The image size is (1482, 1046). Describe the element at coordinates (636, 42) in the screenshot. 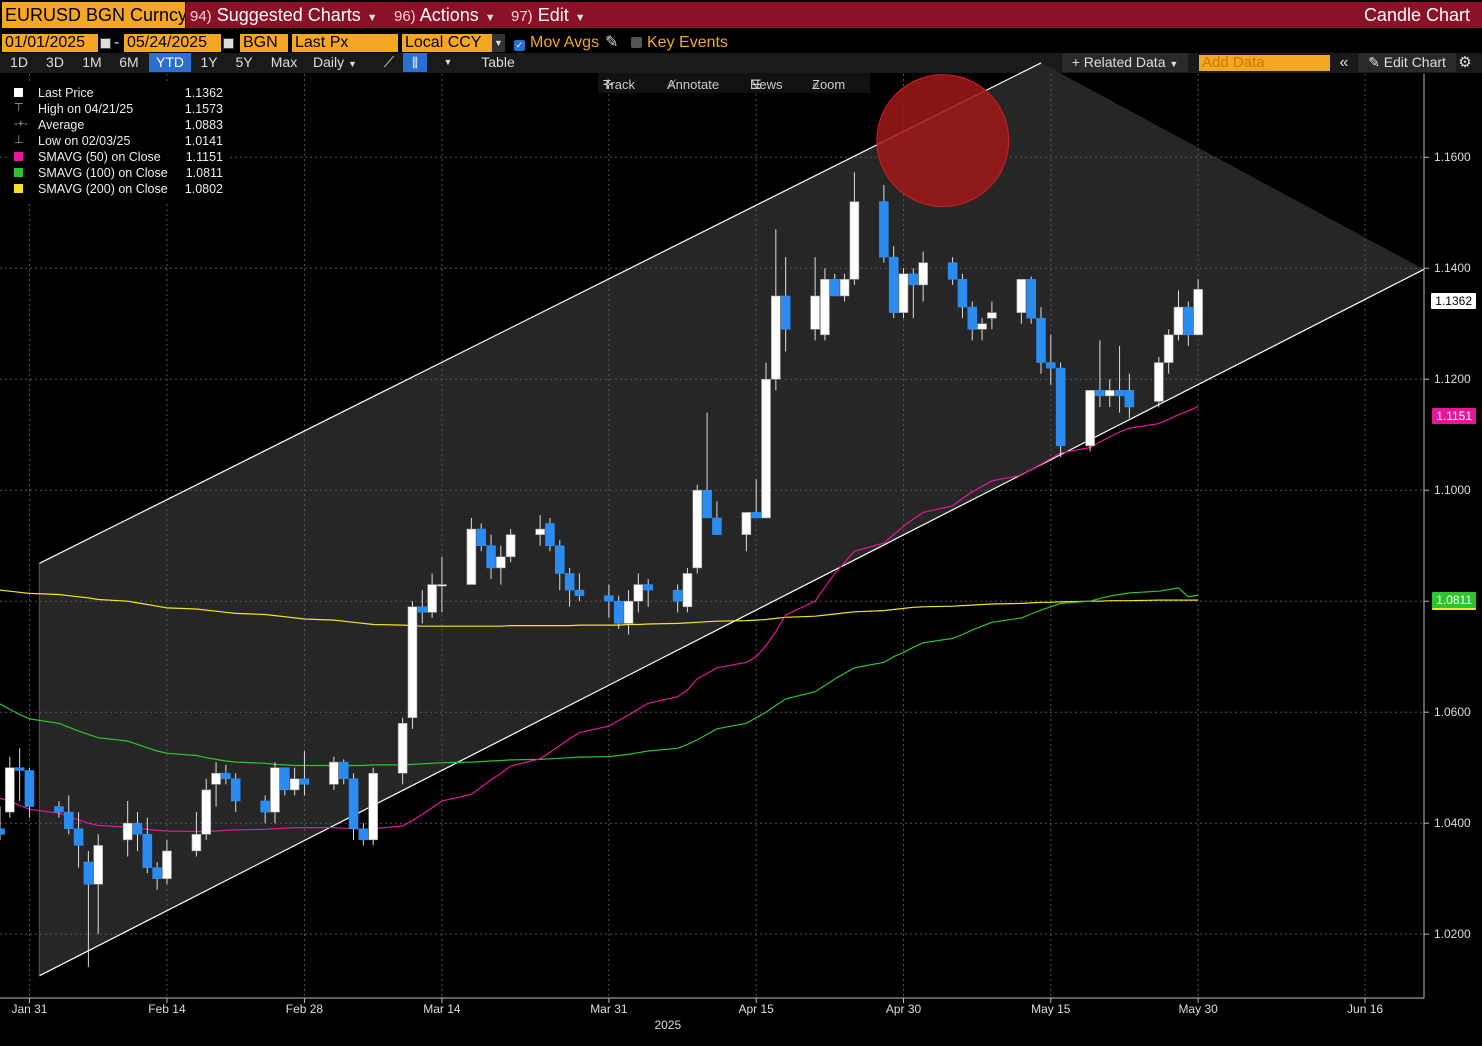

I see `checkbox-unchecked-icon` at that location.